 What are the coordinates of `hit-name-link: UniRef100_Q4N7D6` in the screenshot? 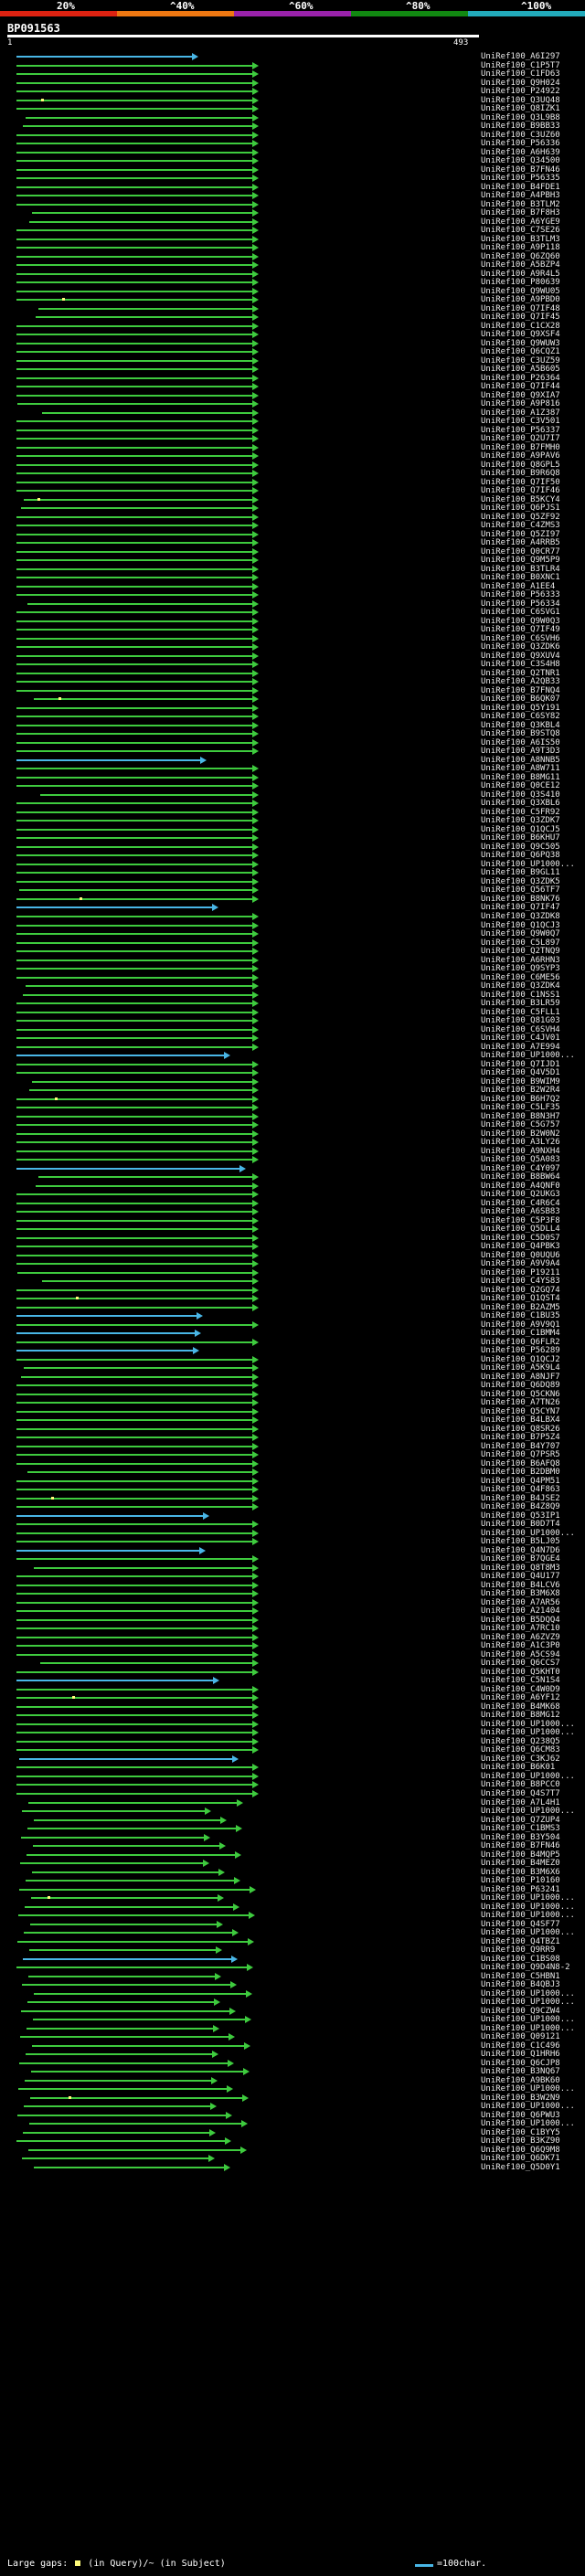 It's located at (520, 1550).